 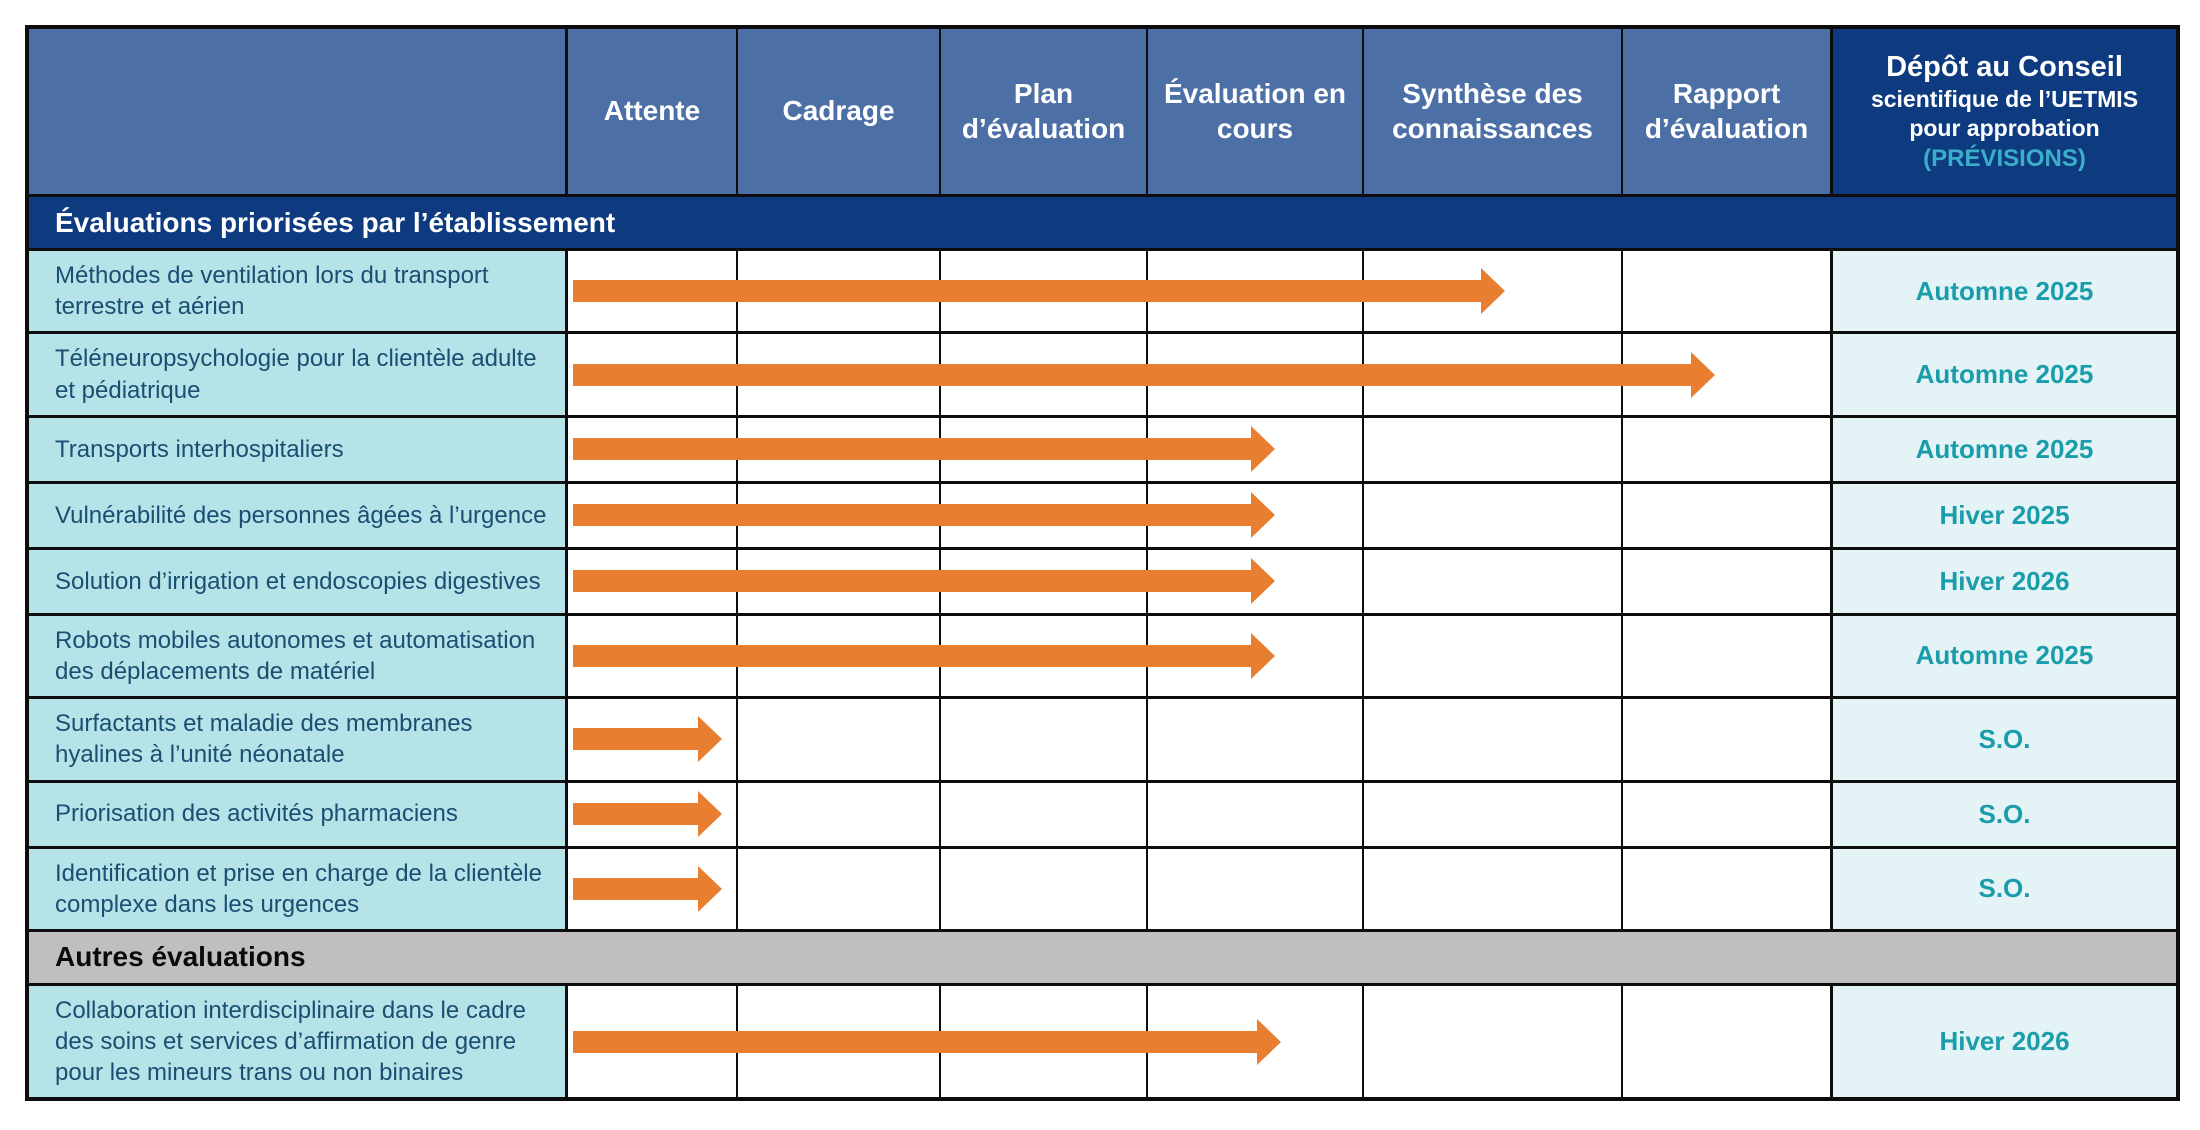 I want to click on date-cell: Hiver 2025, so click(x=2003, y=515).